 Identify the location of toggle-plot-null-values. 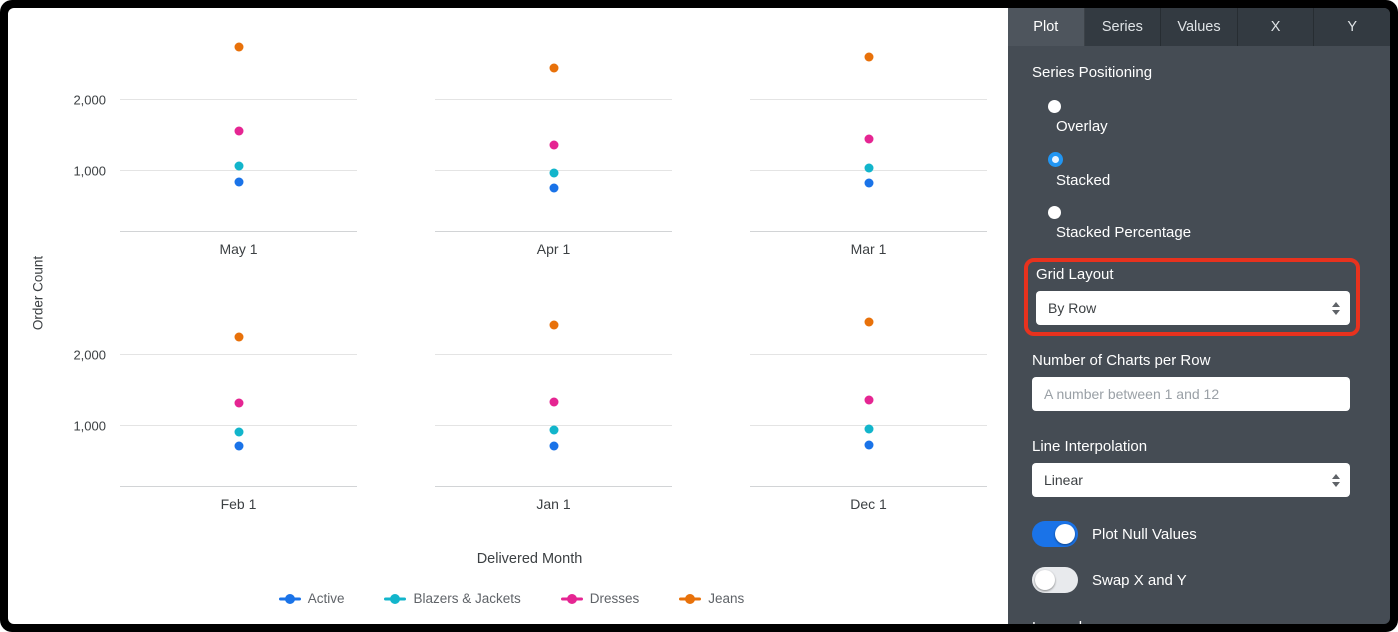
(1055, 534).